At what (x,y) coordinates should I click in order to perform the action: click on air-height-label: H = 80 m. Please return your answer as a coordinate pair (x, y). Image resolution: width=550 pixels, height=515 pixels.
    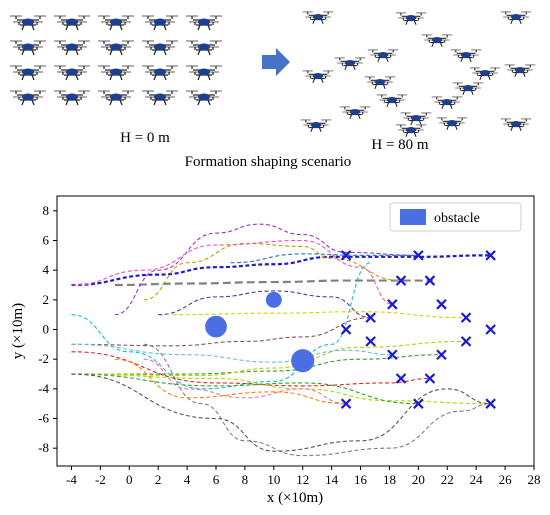
    Looking at the image, I should click on (400, 145).